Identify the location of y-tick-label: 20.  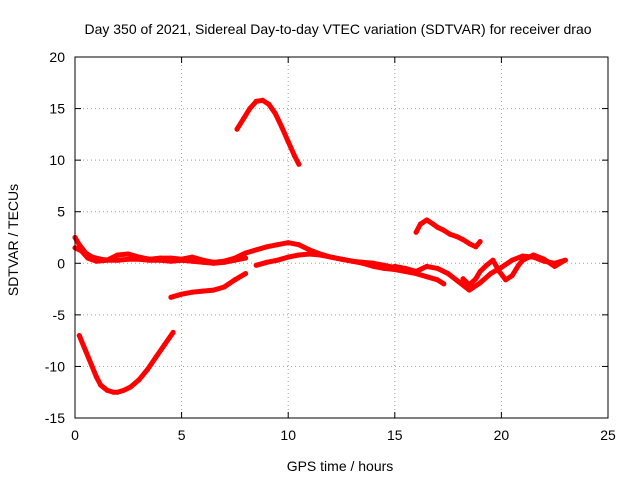
(57, 57).